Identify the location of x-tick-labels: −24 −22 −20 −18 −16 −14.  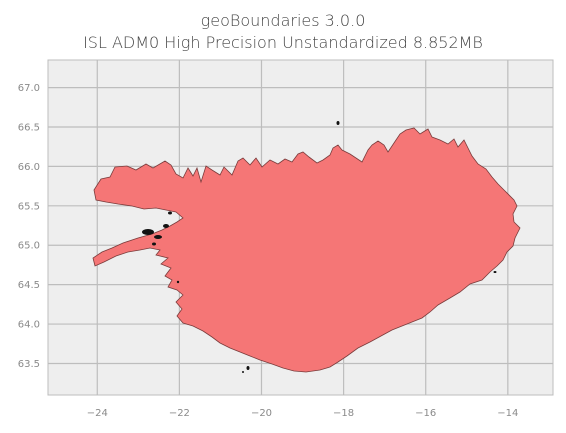
(303, 413).